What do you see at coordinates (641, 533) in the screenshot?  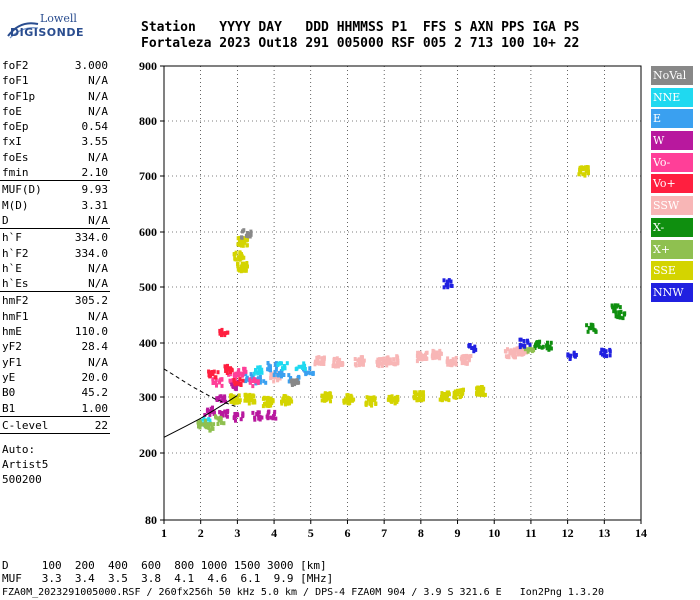 I see `x-tick-label: 14` at bounding box center [641, 533].